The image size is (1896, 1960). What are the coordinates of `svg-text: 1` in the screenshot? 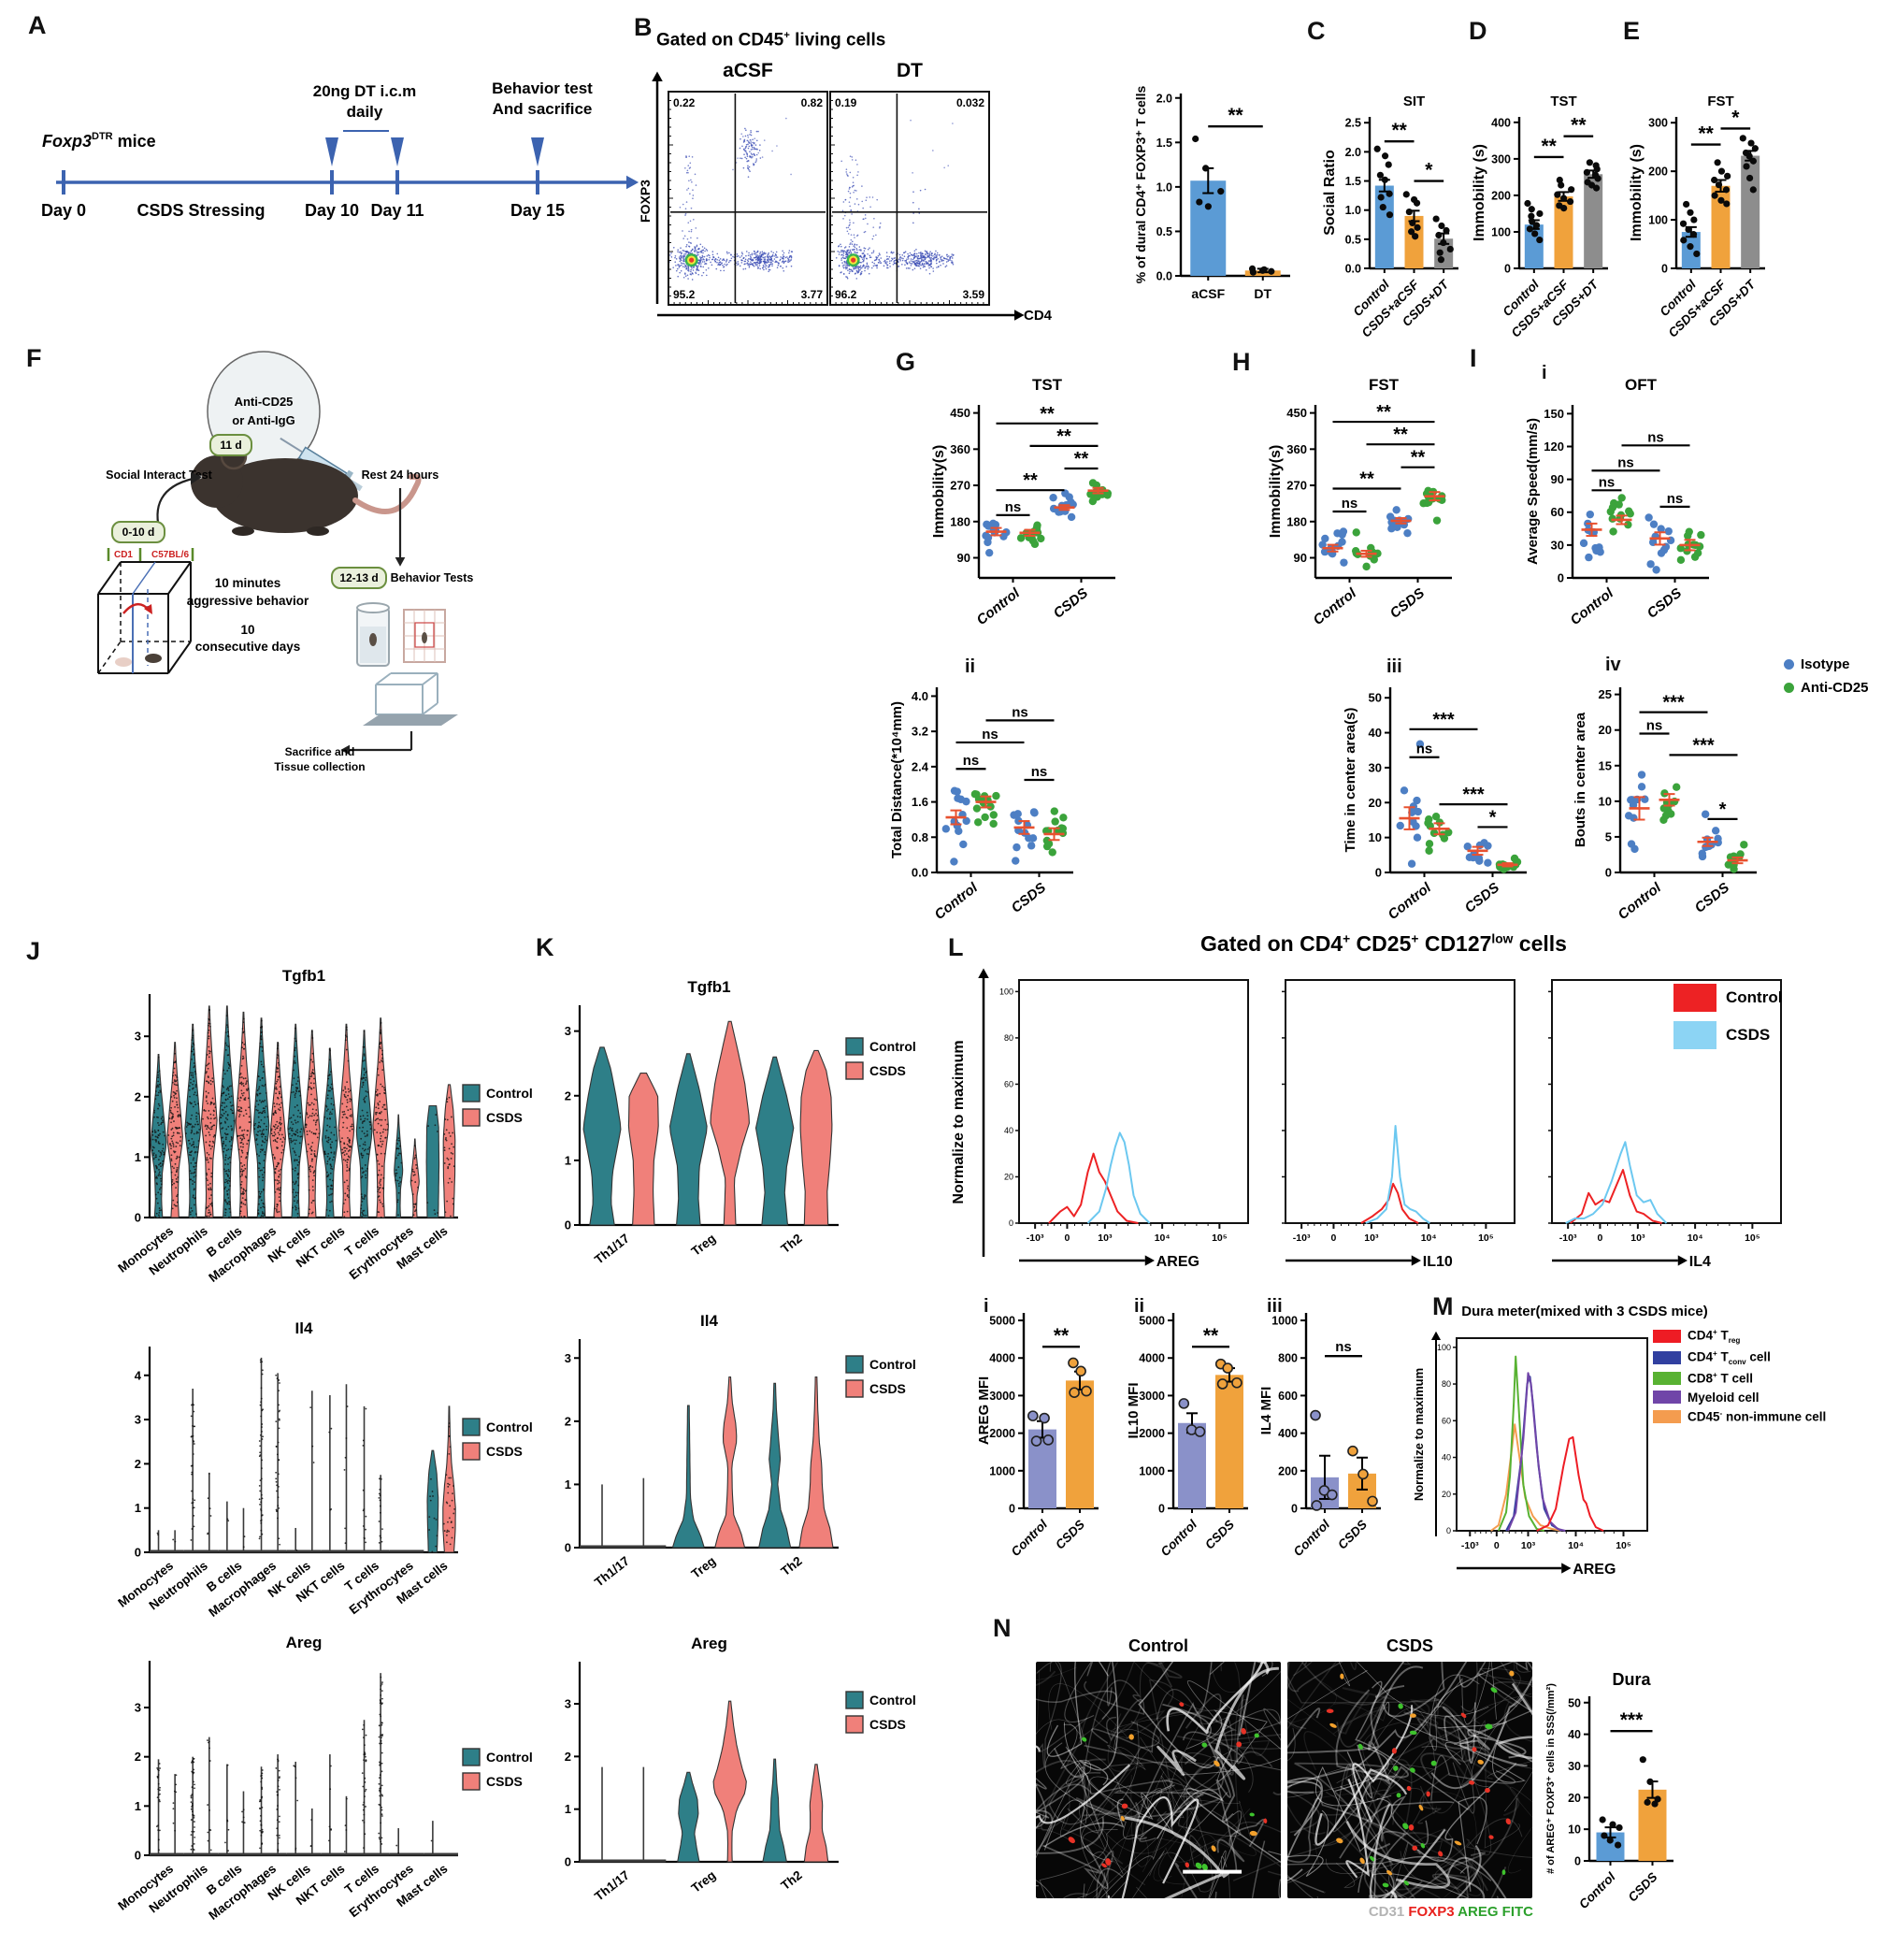 It's located at (568, 1809).